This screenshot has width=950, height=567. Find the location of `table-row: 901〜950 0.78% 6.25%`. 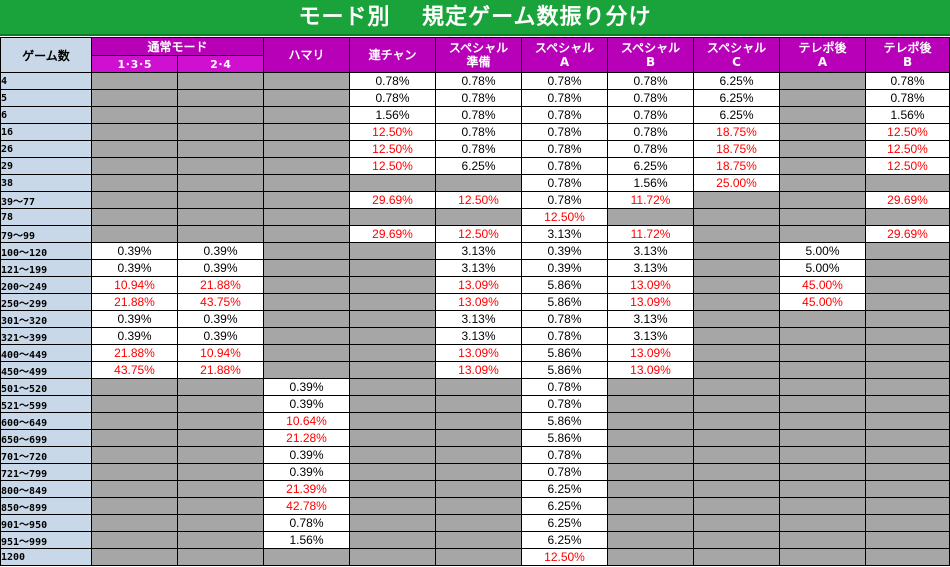

table-row: 901〜950 0.78% 6.25% is located at coordinates (475, 523).